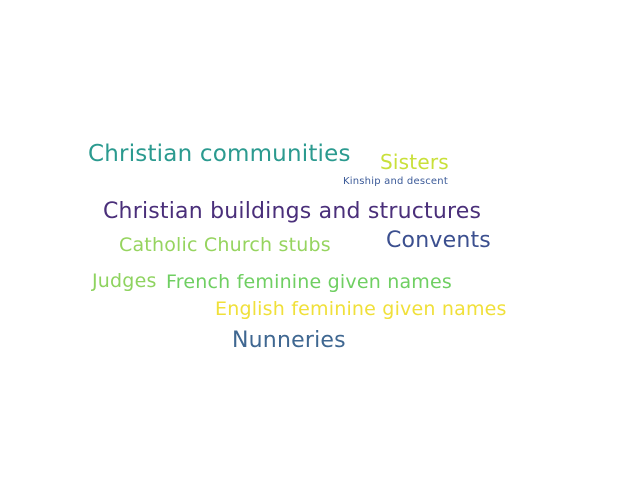 This screenshot has width=640, height=480. Describe the element at coordinates (438, 240) in the screenshot. I see `word-convents: Convents` at that location.